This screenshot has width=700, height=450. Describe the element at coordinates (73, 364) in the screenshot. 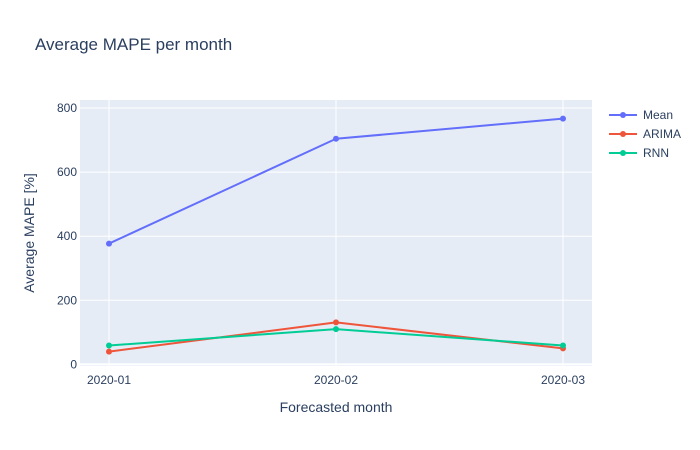

I see `y-tick-label: 0` at that location.